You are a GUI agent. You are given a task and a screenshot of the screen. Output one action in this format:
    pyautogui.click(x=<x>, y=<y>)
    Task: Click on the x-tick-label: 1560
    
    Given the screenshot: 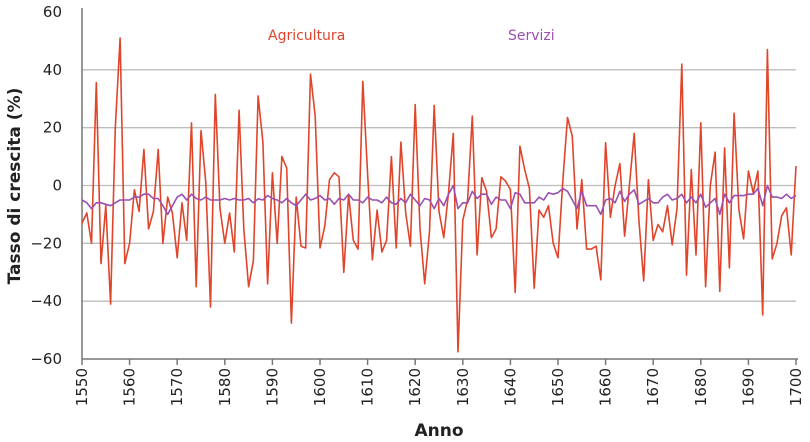 What is the action you would take?
    pyautogui.click(x=130, y=387)
    